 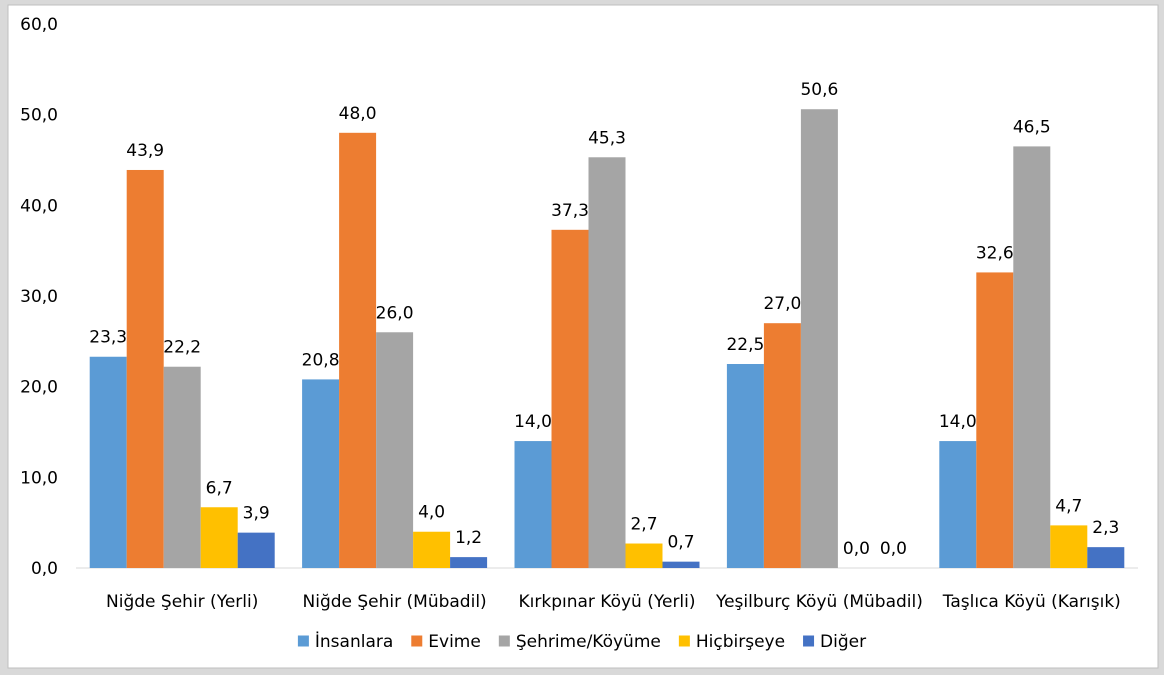 I want to click on data-label: 43,9, so click(x=145, y=151).